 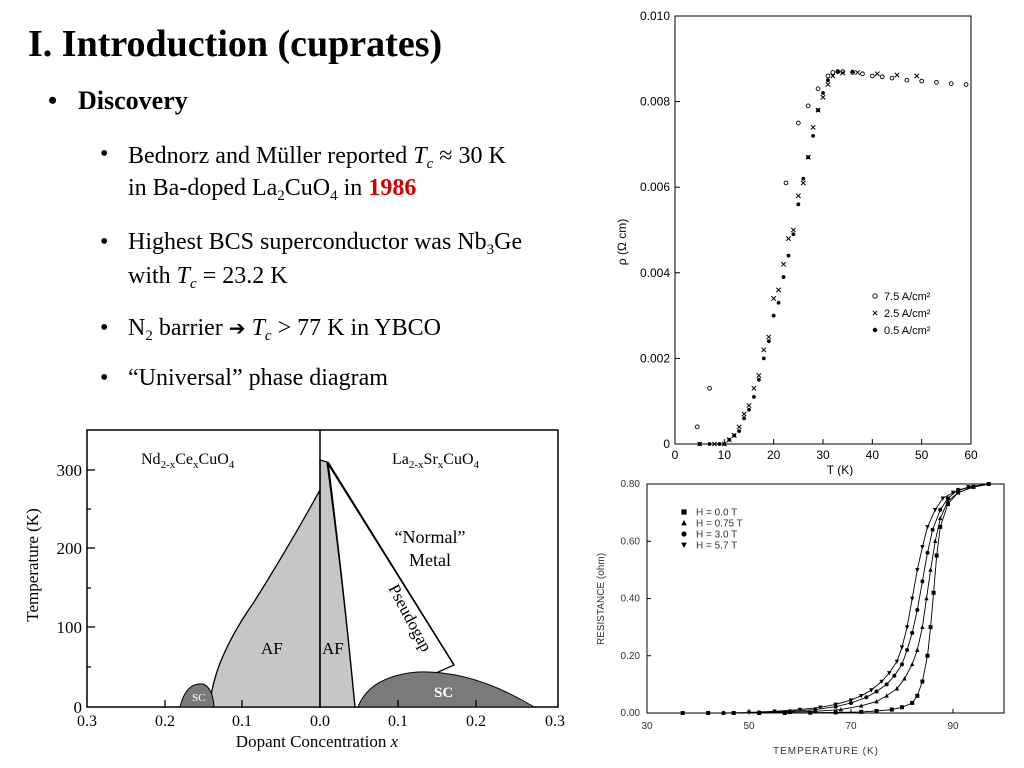 What do you see at coordinates (555, 721) in the screenshot?
I see `xtick-label: 0.3` at bounding box center [555, 721].